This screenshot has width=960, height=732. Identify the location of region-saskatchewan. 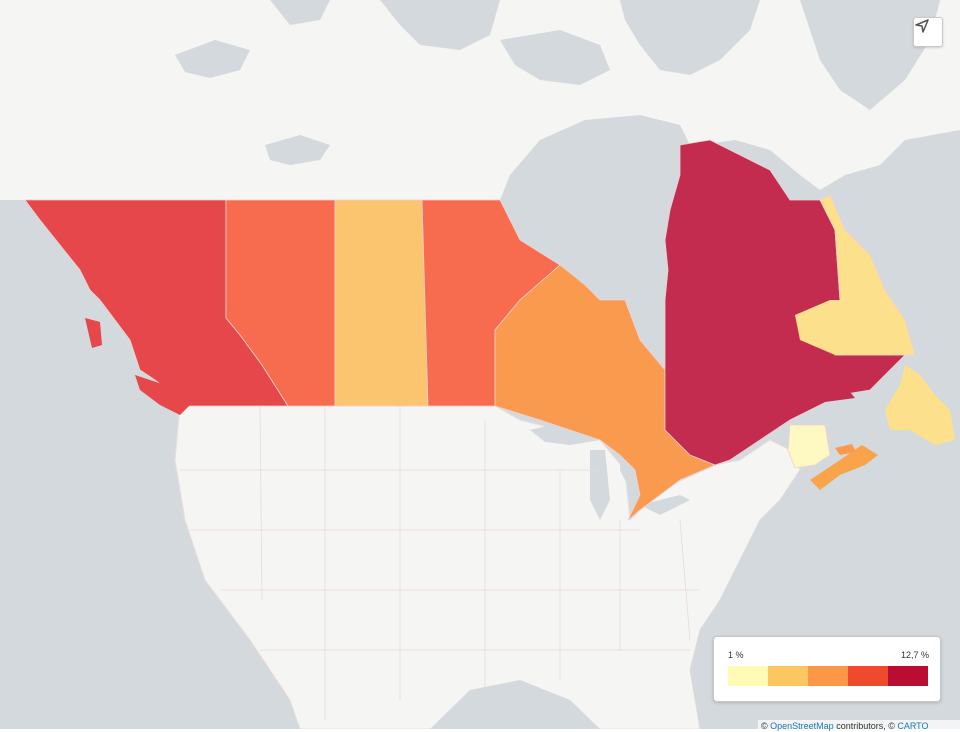
(381, 303).